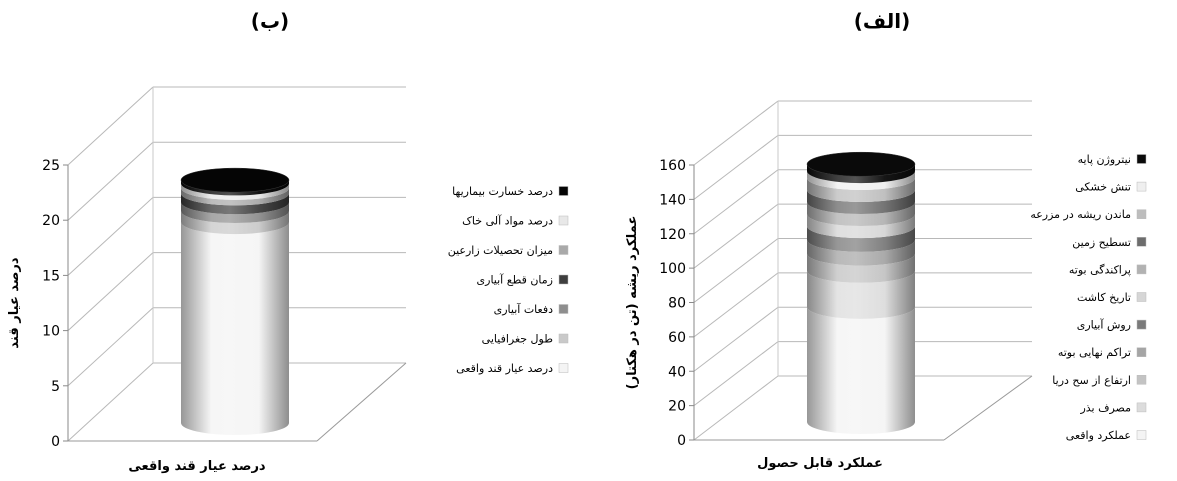 This screenshot has height=481, width=1177. What do you see at coordinates (882, 21) in the screenshot?
I see `panel-label: (الف)` at bounding box center [882, 21].